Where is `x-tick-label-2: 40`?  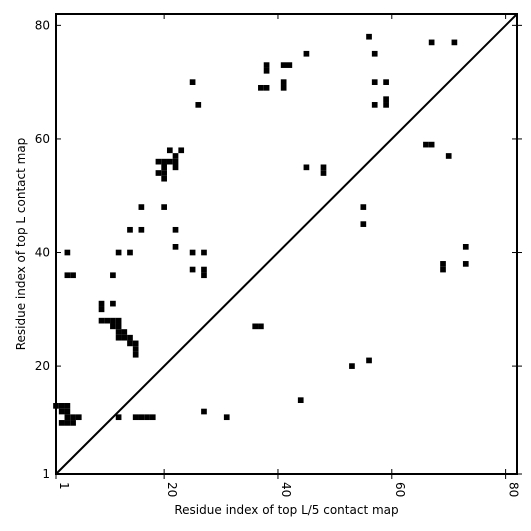 x-tick-label-2: 40 is located at coordinates (286, 489).